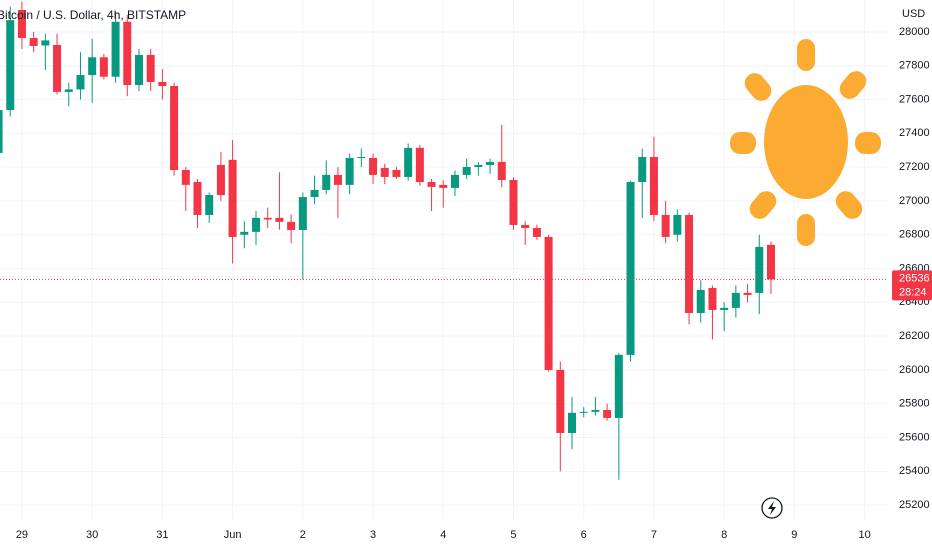 The image size is (932, 550). I want to click on y-tick-label: 27400, so click(914, 133).